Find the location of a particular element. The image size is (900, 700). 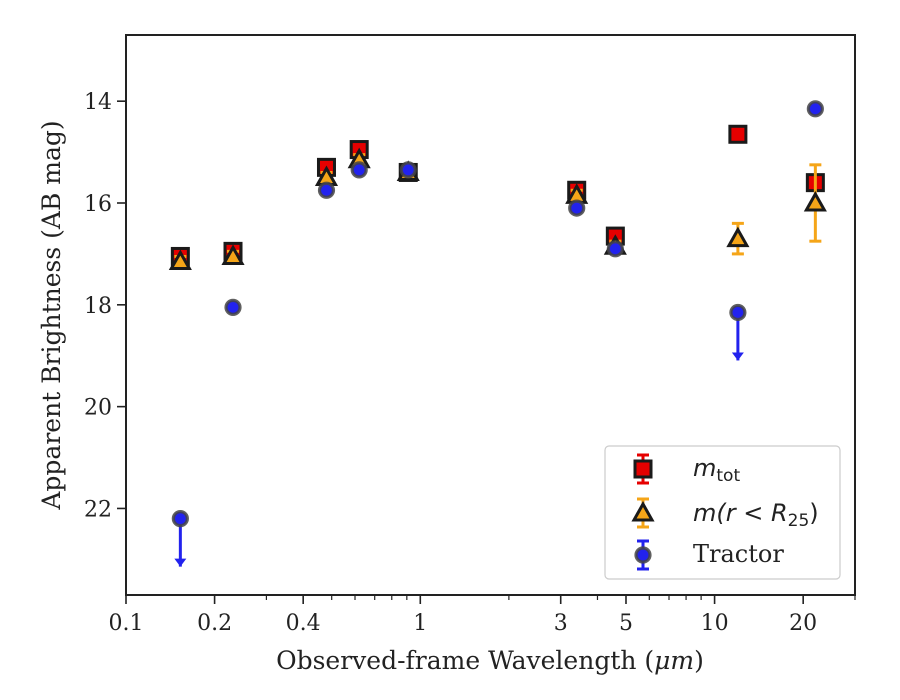

legend-marker-tractor is located at coordinates (643, 555).